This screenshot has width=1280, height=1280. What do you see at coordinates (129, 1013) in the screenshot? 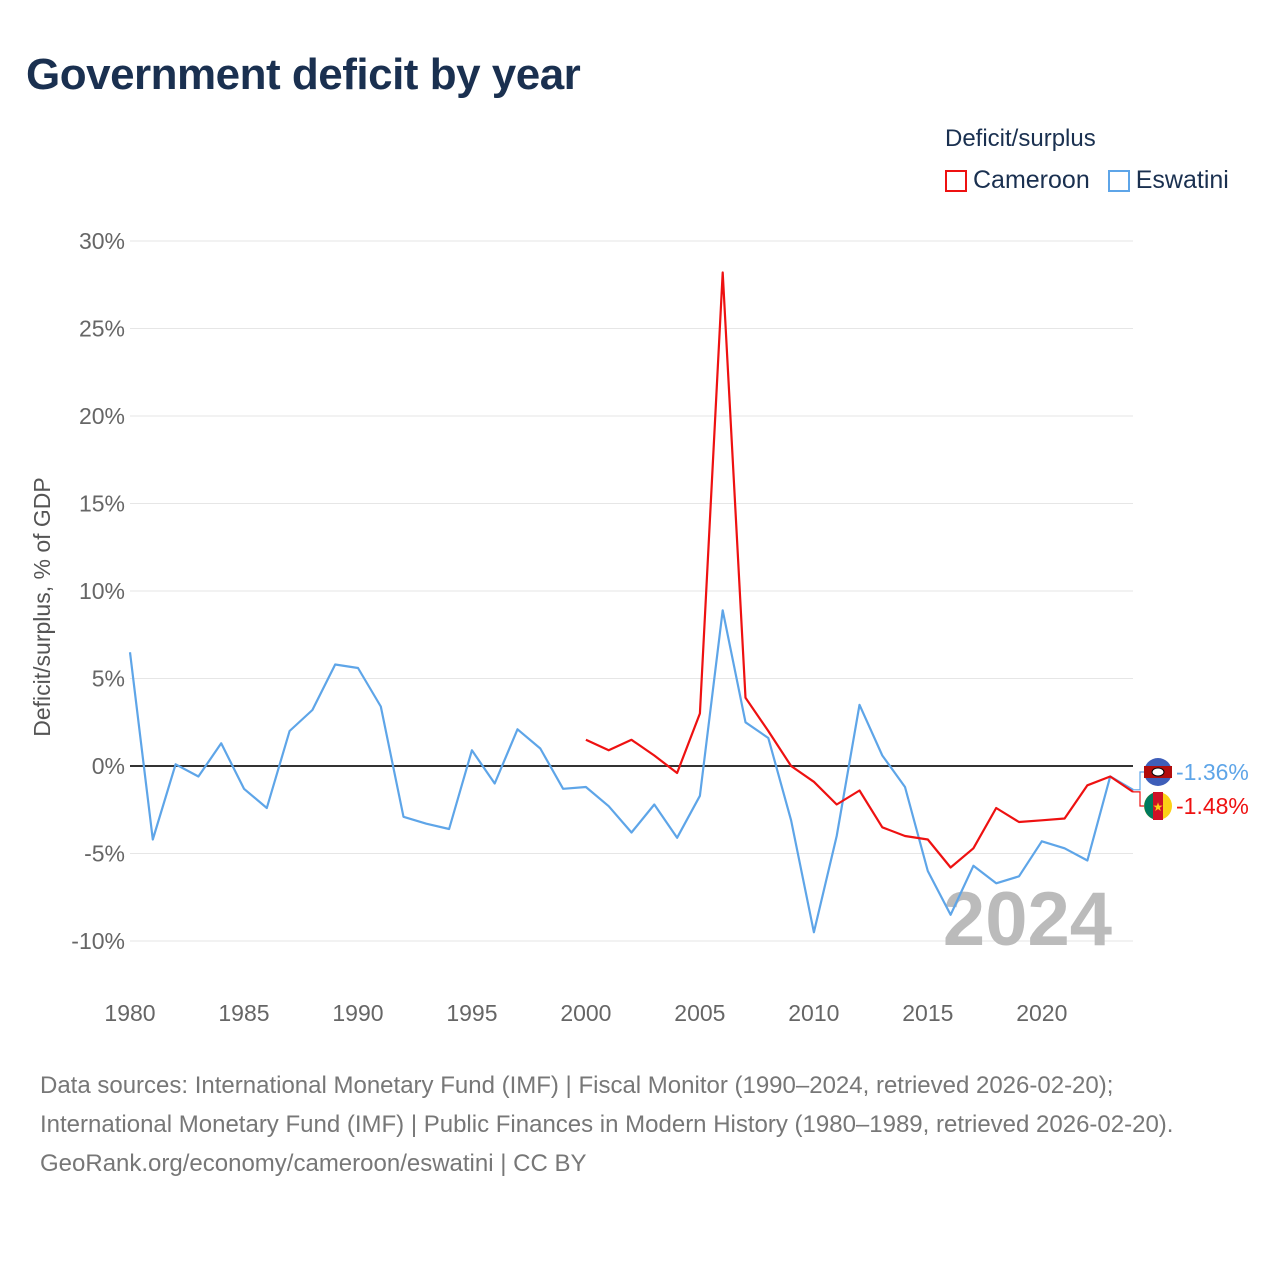
I see `x-tick-label: 1980` at bounding box center [129, 1013].